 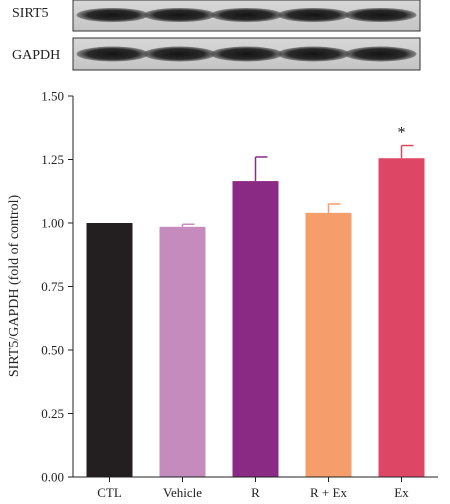 I want to click on y-tick-label: 0.25, so click(x=52, y=413).